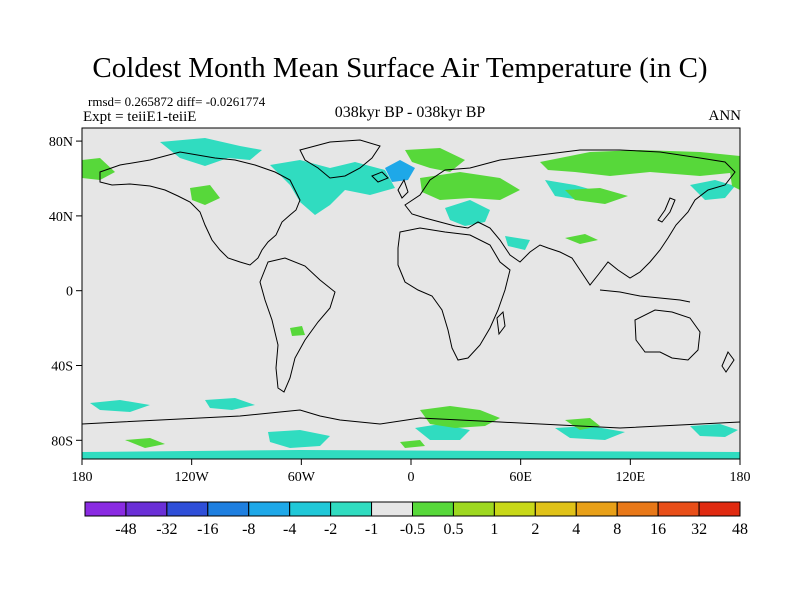 The height and width of the screenshot is (600, 800). I want to click on coastline-japan, so click(666, 210).